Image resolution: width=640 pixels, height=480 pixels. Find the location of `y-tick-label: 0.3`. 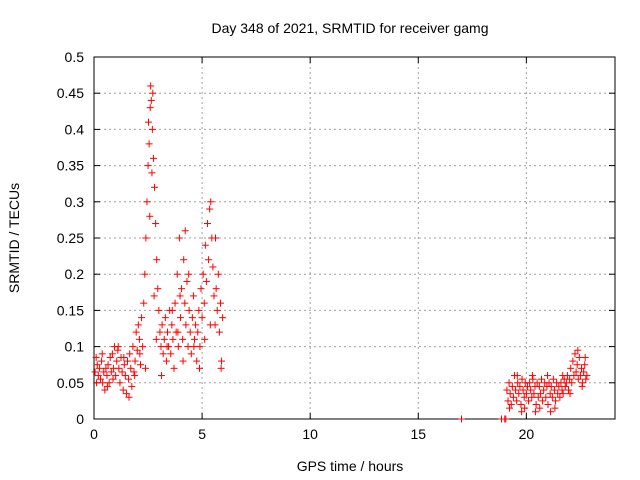

y-tick-label: 0.3 is located at coordinates (75, 202).